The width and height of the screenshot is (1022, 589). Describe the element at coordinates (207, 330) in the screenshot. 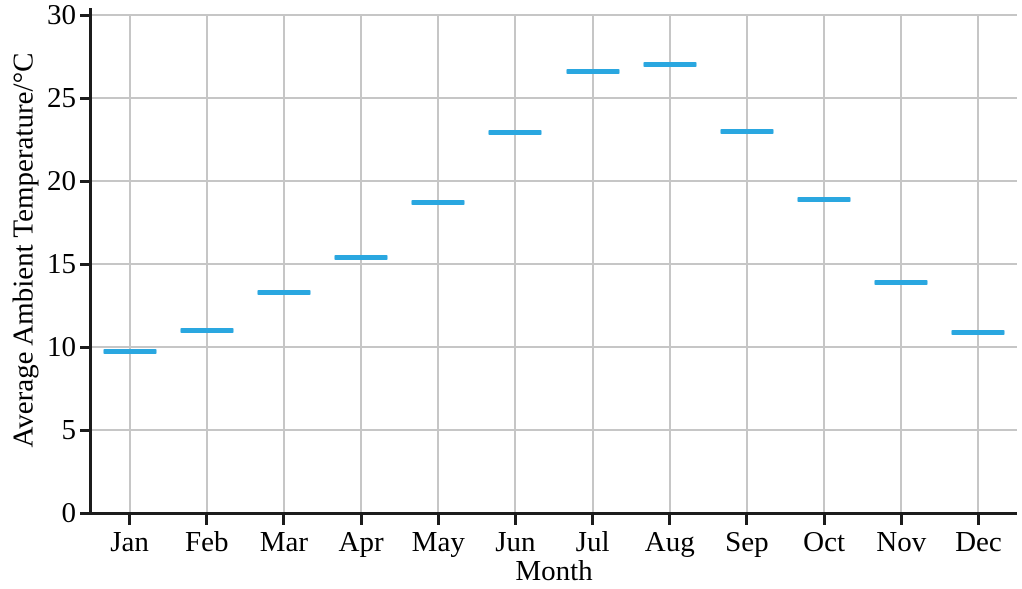

I see `data-marker-feb` at that location.